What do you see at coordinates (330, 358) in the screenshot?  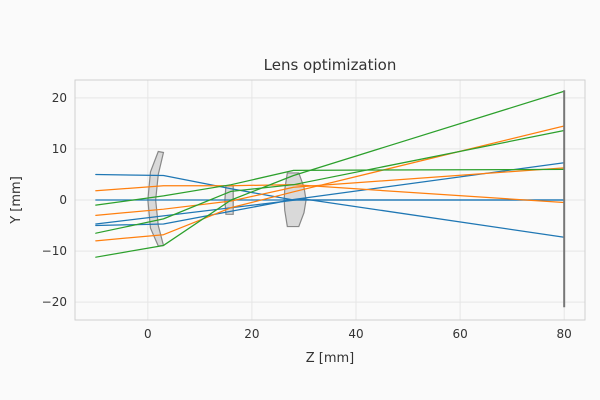 I see `x-axis-label: Z [mm]` at bounding box center [330, 358].